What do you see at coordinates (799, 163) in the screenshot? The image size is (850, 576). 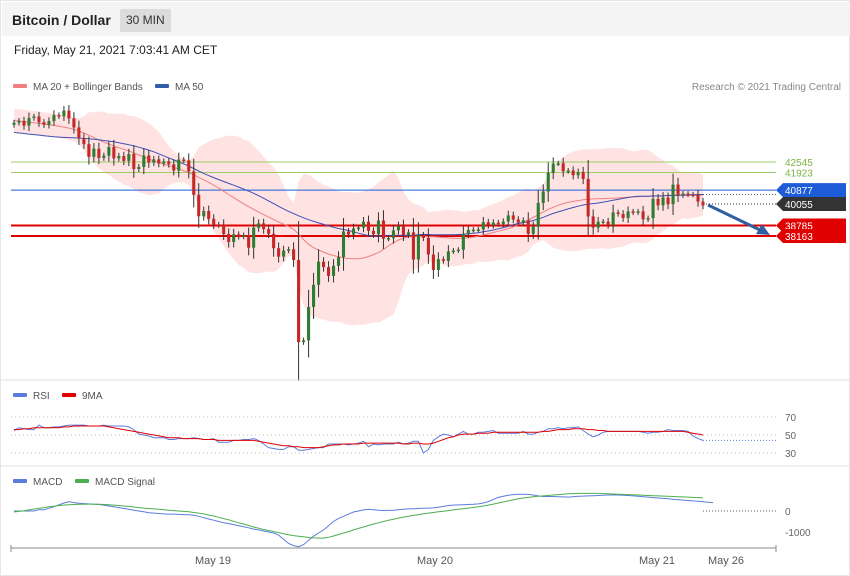 I see `level-label-42545: 42545` at bounding box center [799, 163].